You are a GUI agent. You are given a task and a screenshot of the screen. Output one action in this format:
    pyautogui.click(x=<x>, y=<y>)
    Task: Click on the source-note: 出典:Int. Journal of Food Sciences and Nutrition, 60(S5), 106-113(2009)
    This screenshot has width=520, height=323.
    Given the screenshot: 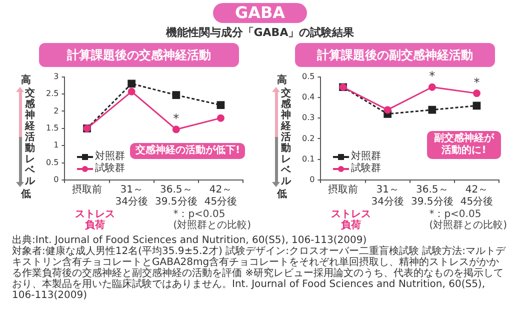 What is the action you would take?
    pyautogui.click(x=190, y=240)
    